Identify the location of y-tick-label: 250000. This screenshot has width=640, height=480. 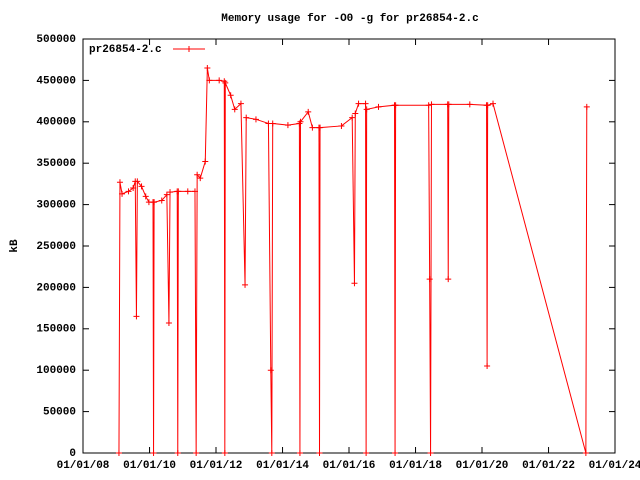
(56, 247).